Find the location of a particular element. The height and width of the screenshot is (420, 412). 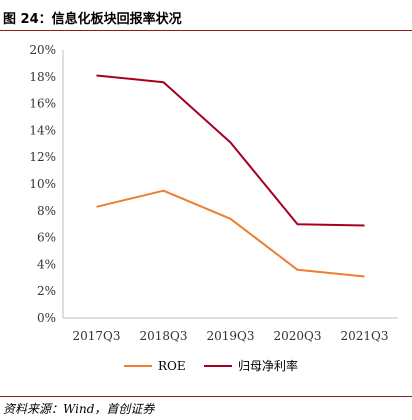

legend-label: 归母净利率 is located at coordinates (268, 365).